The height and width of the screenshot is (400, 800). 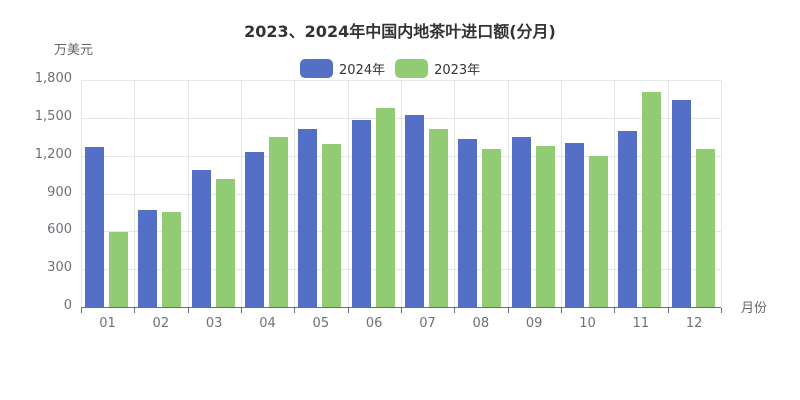 I want to click on y-tick-label: 600, so click(x=59, y=230).